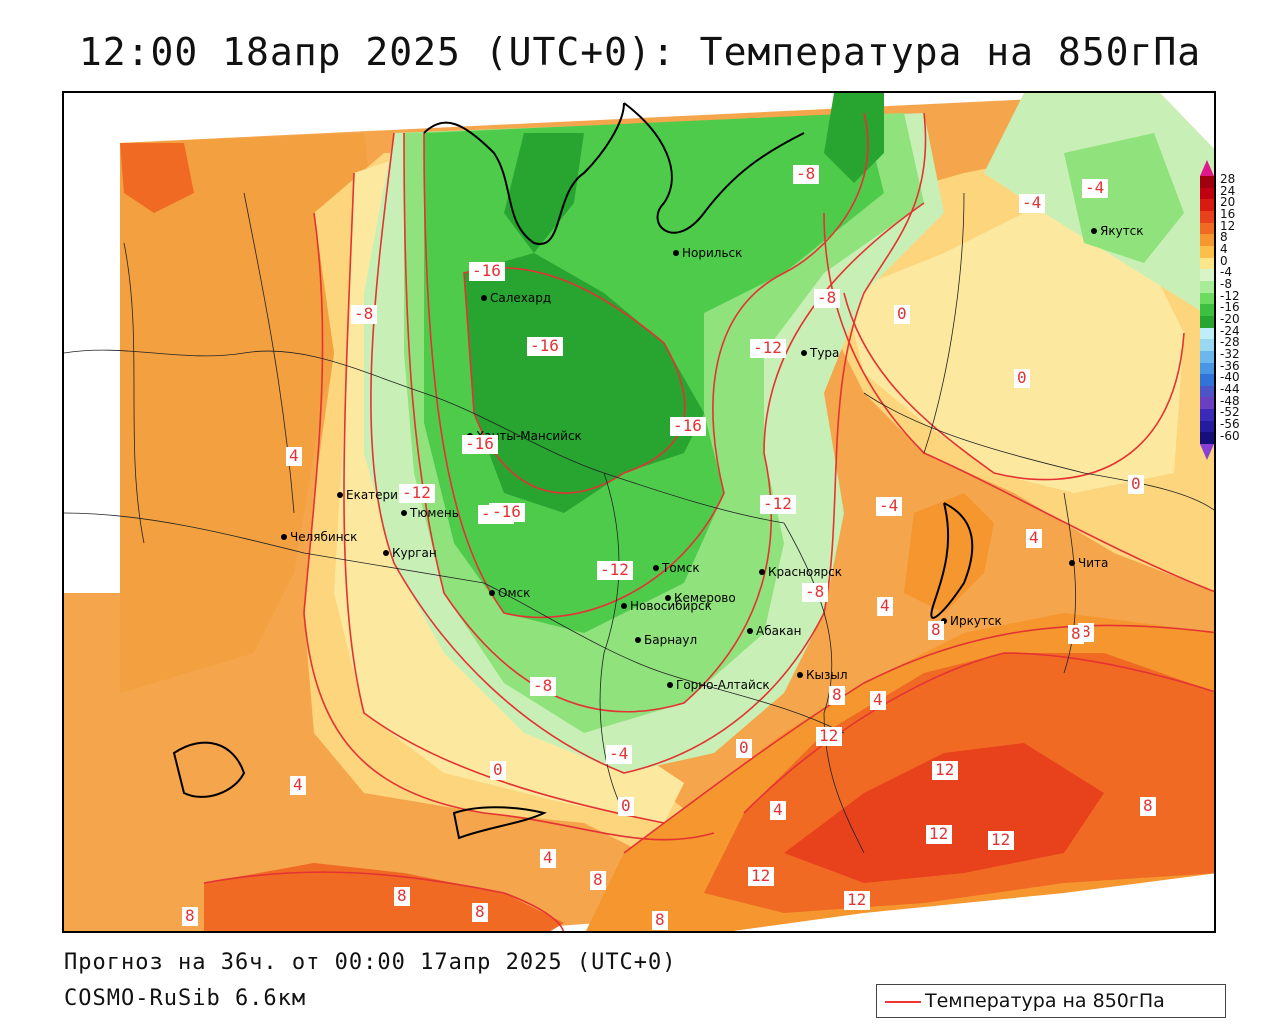 This screenshot has width=1280, height=1024. Describe the element at coordinates (1207, 168) in the screenshot. I see `scale-top-arrow` at that location.